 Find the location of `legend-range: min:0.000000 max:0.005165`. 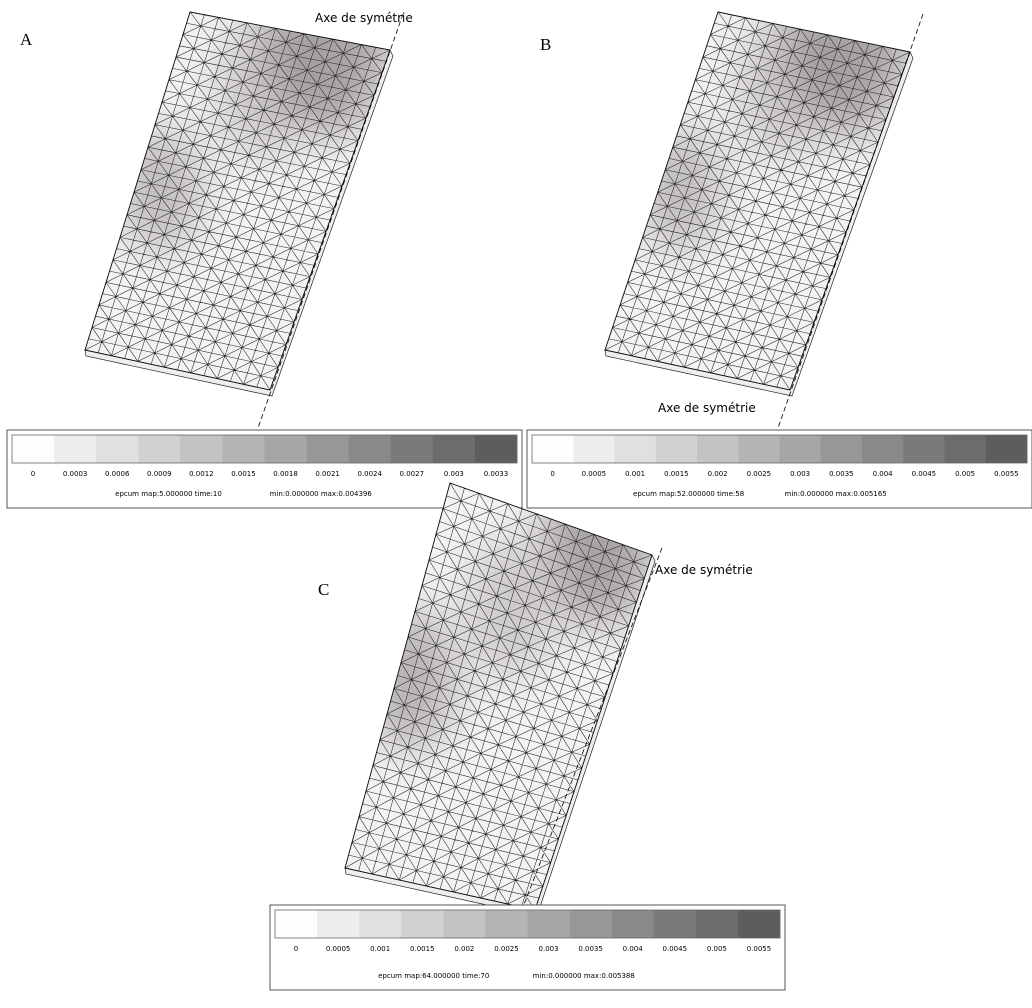

legend-range: min:0.000000 max:0.005165 is located at coordinates (836, 494).